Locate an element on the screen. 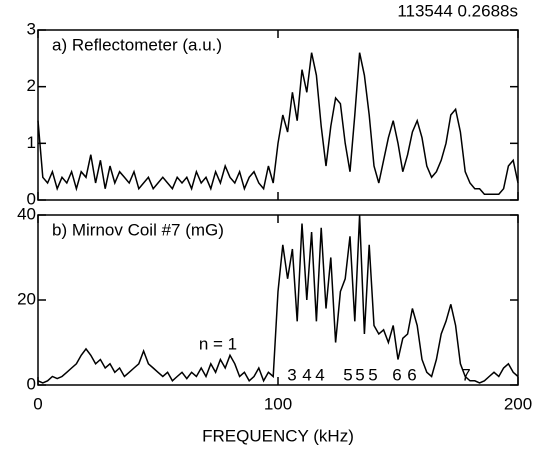 Image resolution: width=540 pixels, height=457 pixels. y-tick-label: 2 is located at coordinates (31, 85).